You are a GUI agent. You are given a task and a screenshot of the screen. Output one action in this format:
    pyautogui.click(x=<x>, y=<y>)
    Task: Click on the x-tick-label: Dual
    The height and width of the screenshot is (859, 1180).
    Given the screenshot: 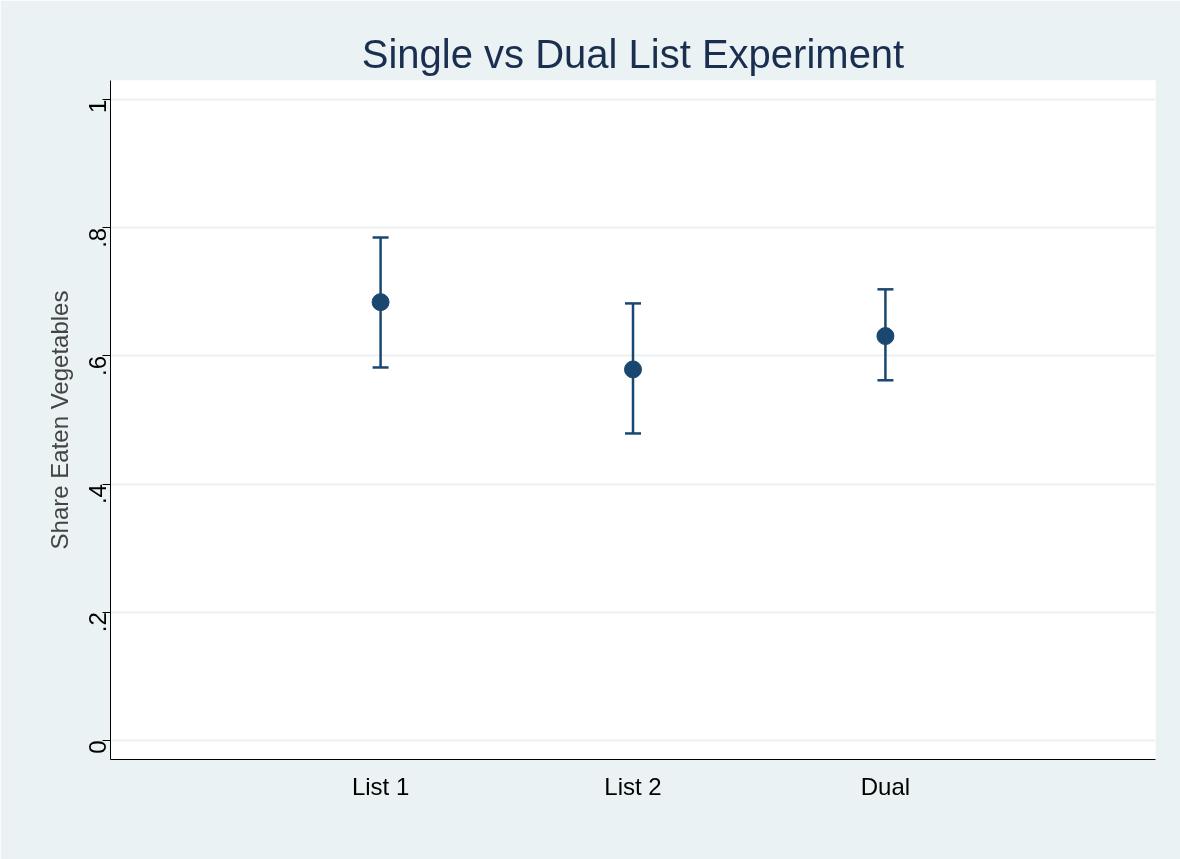 What is the action you would take?
    pyautogui.click(x=885, y=786)
    